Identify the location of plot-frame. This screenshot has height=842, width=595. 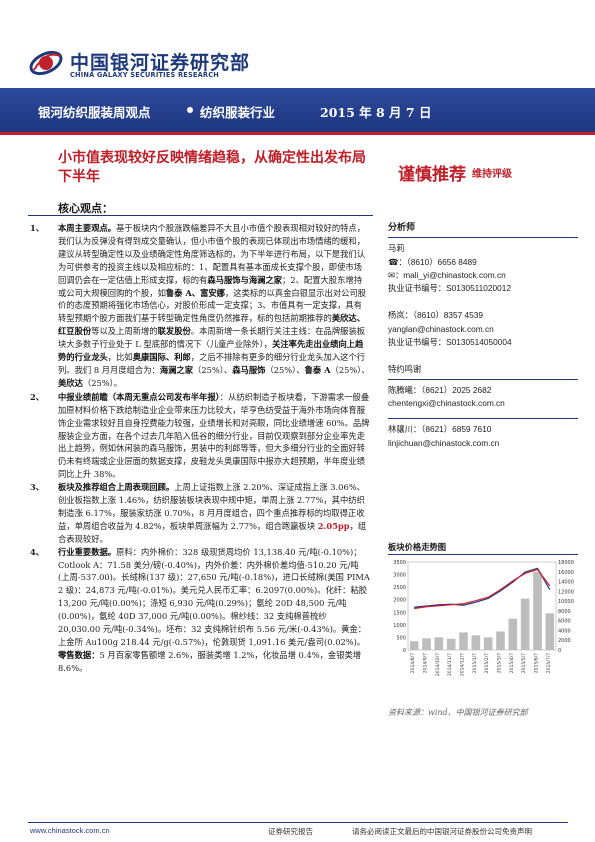
(482, 606).